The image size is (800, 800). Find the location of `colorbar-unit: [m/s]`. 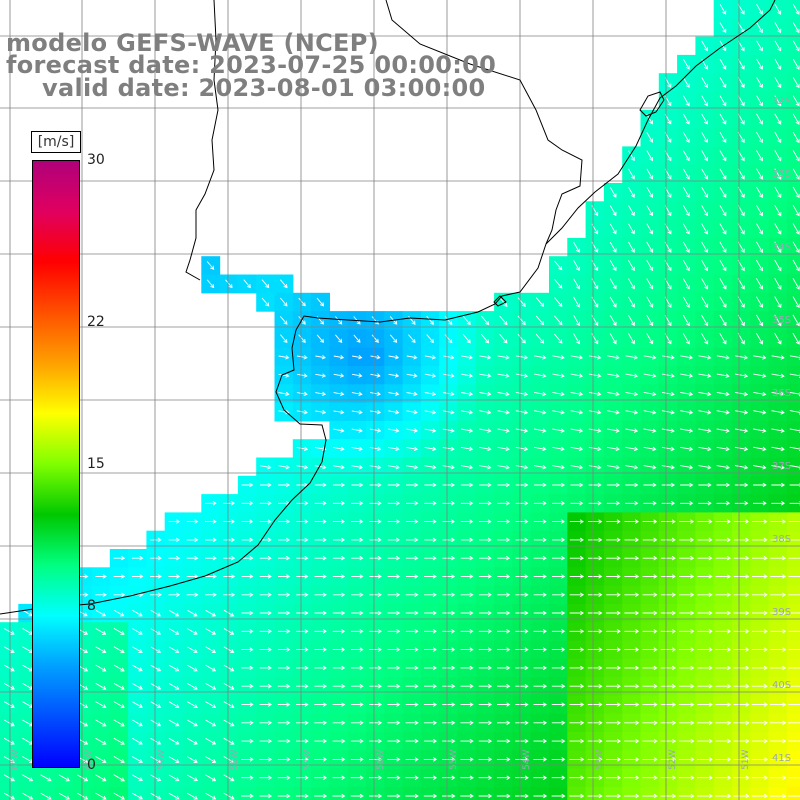

colorbar-unit: [m/s] is located at coordinates (56, 142).